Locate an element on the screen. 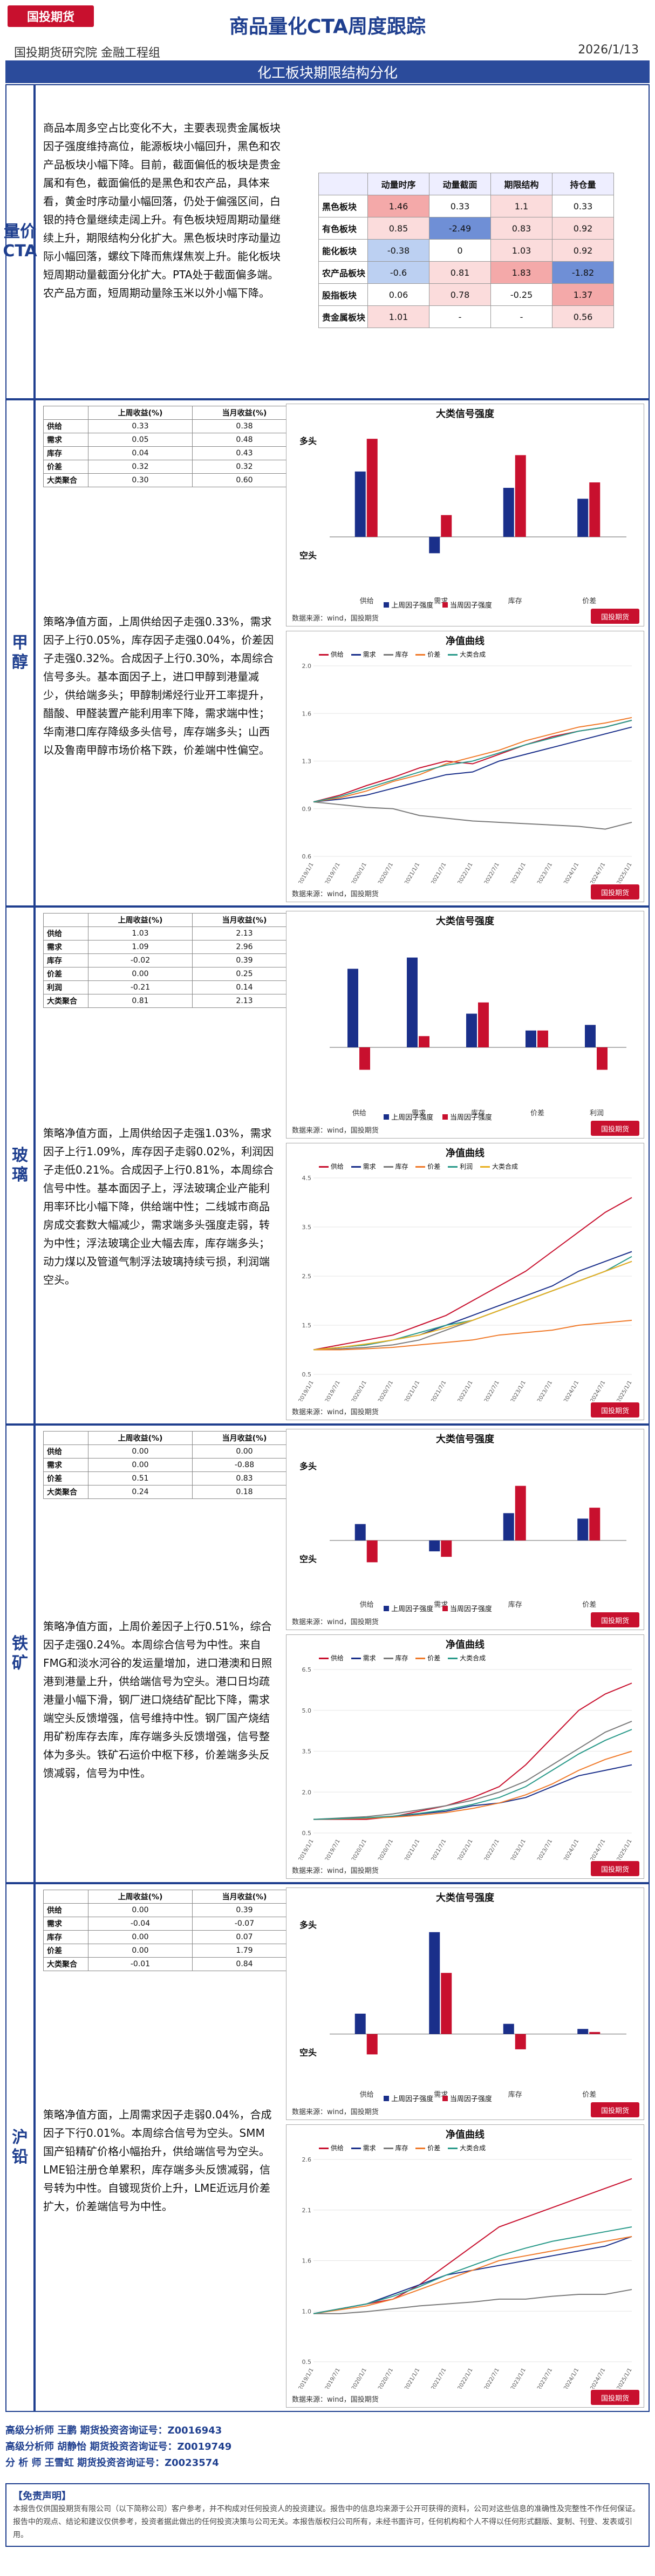 Image resolution: width=655 pixels, height=2576 pixels. table-cell: 0.25 is located at coordinates (244, 974).